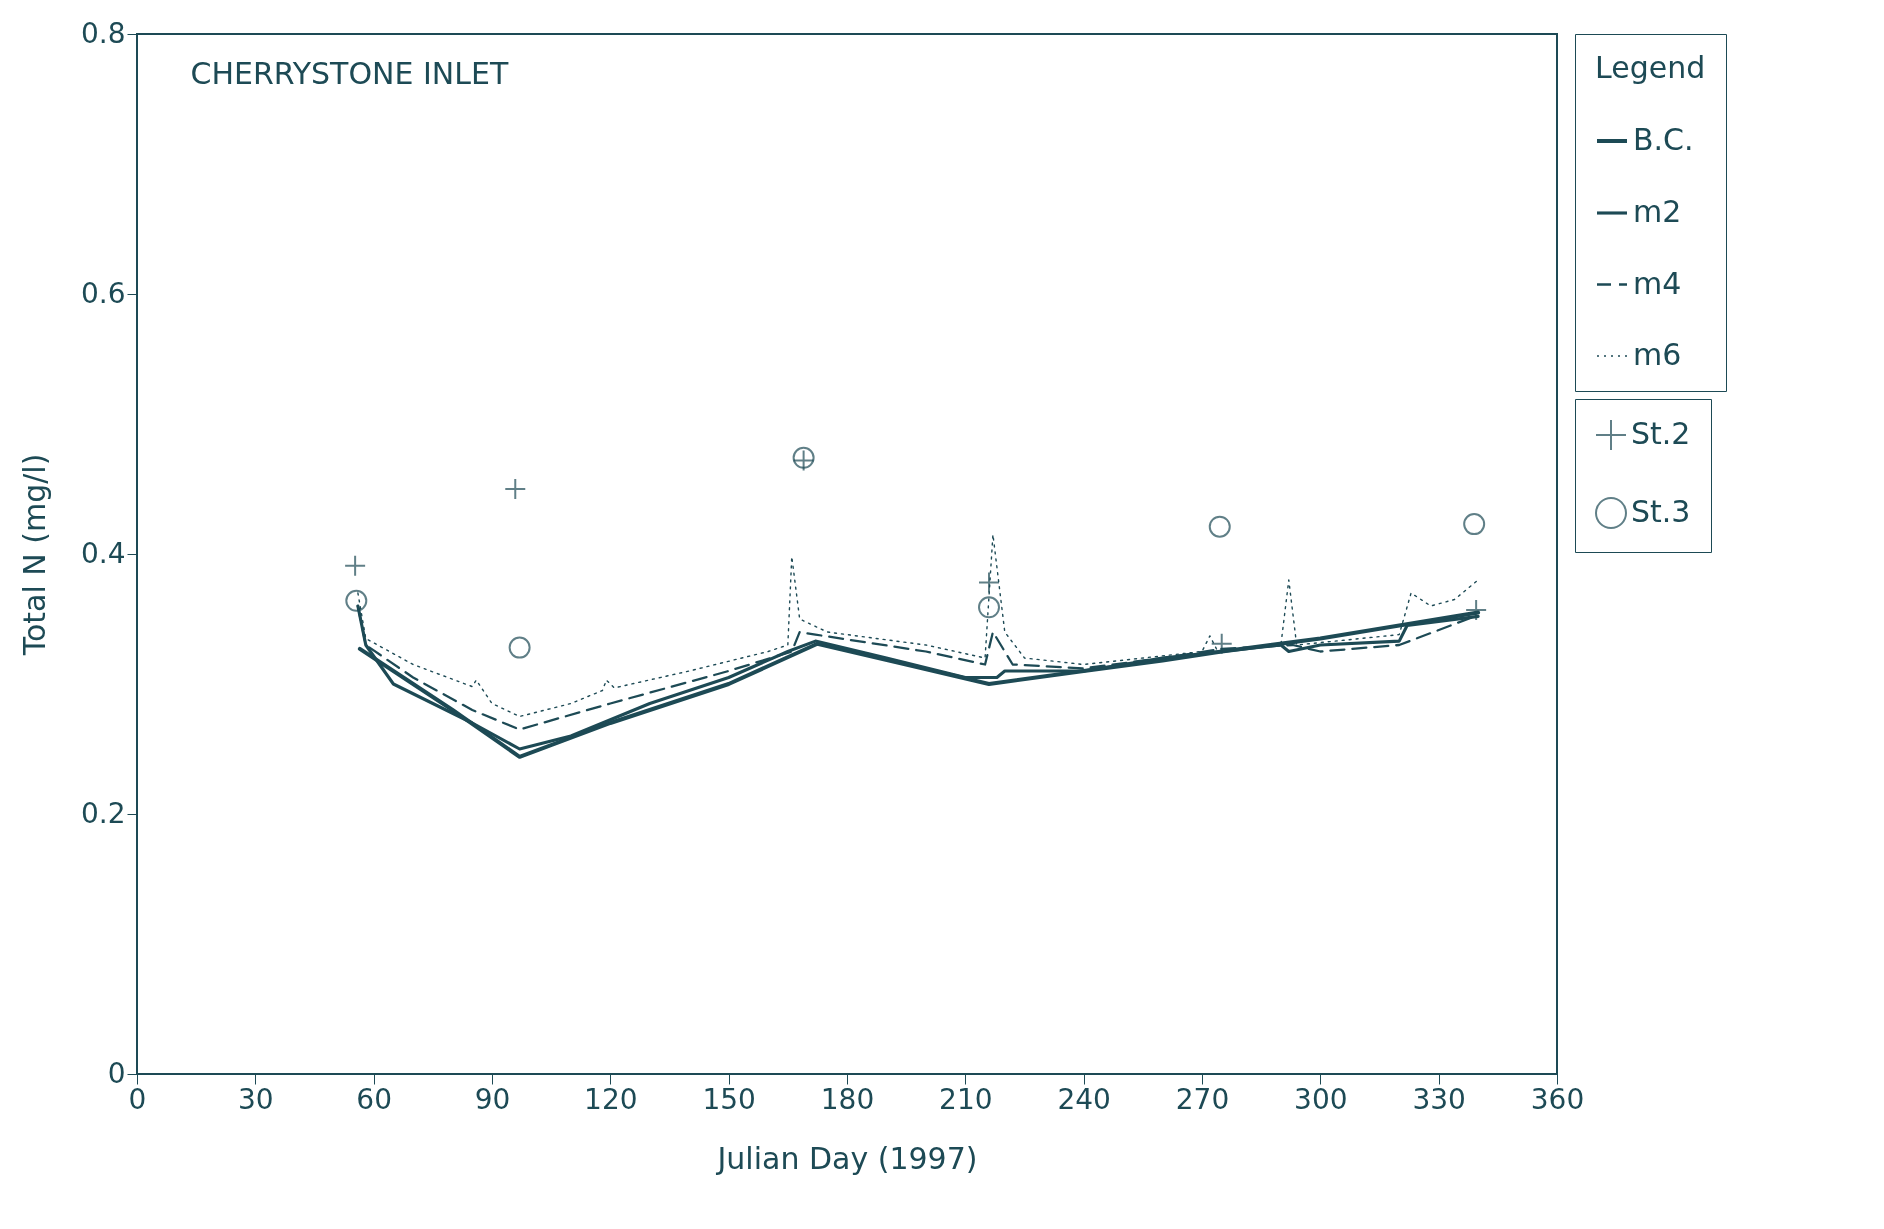 This screenshot has width=1884, height=1229. What do you see at coordinates (1663, 139) in the screenshot?
I see `legend-label: B.C.` at bounding box center [1663, 139].